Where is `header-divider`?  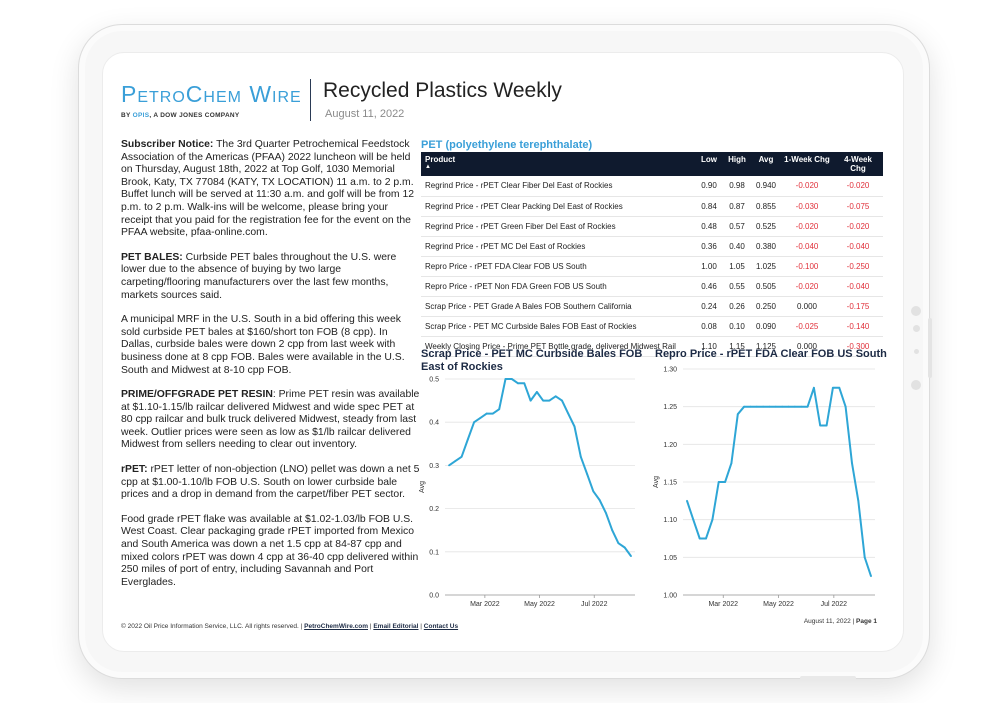
header-divider is located at coordinates (310, 100).